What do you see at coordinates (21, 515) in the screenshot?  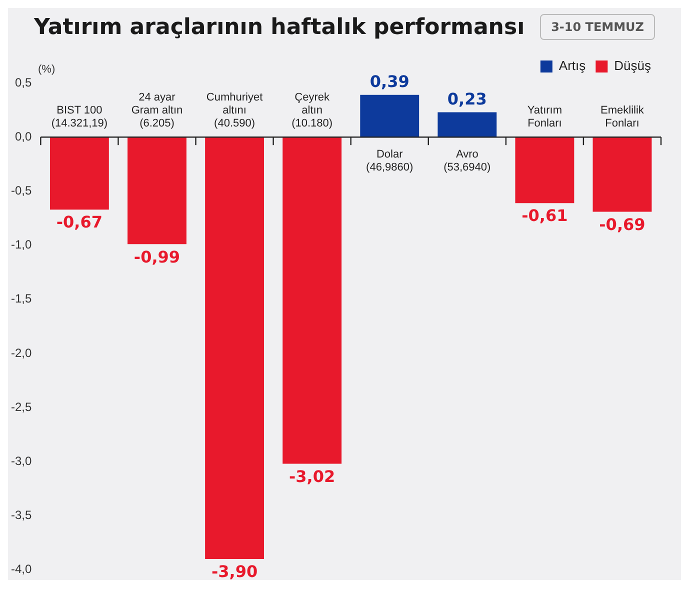 I see `y-tick-label: -3,5` at bounding box center [21, 515].